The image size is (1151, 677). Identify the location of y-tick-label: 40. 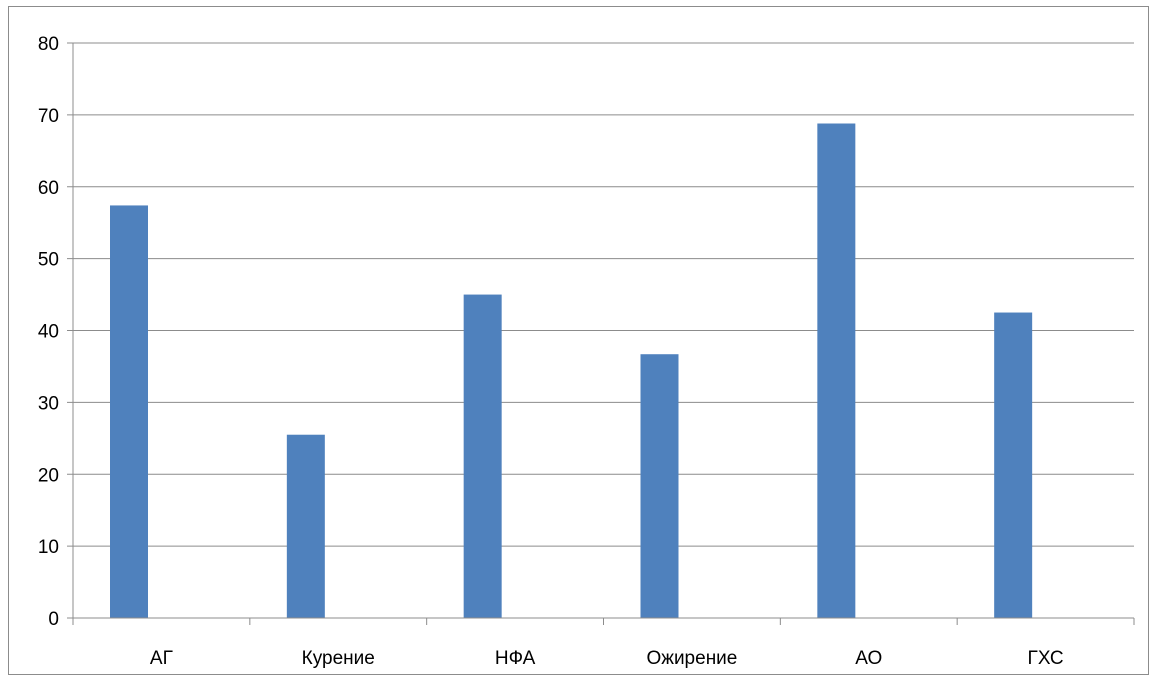
(48, 332).